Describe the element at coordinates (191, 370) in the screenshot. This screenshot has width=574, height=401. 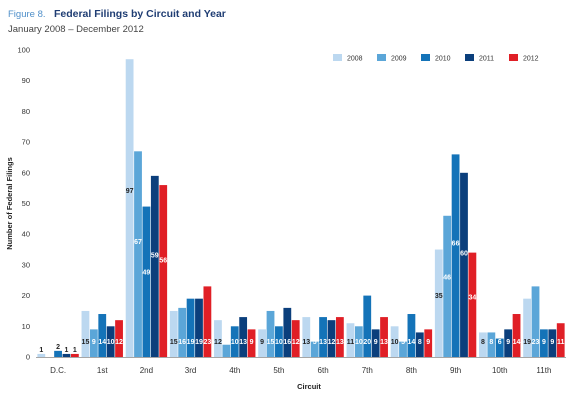
I see `x-tick-label: 3rd` at that location.